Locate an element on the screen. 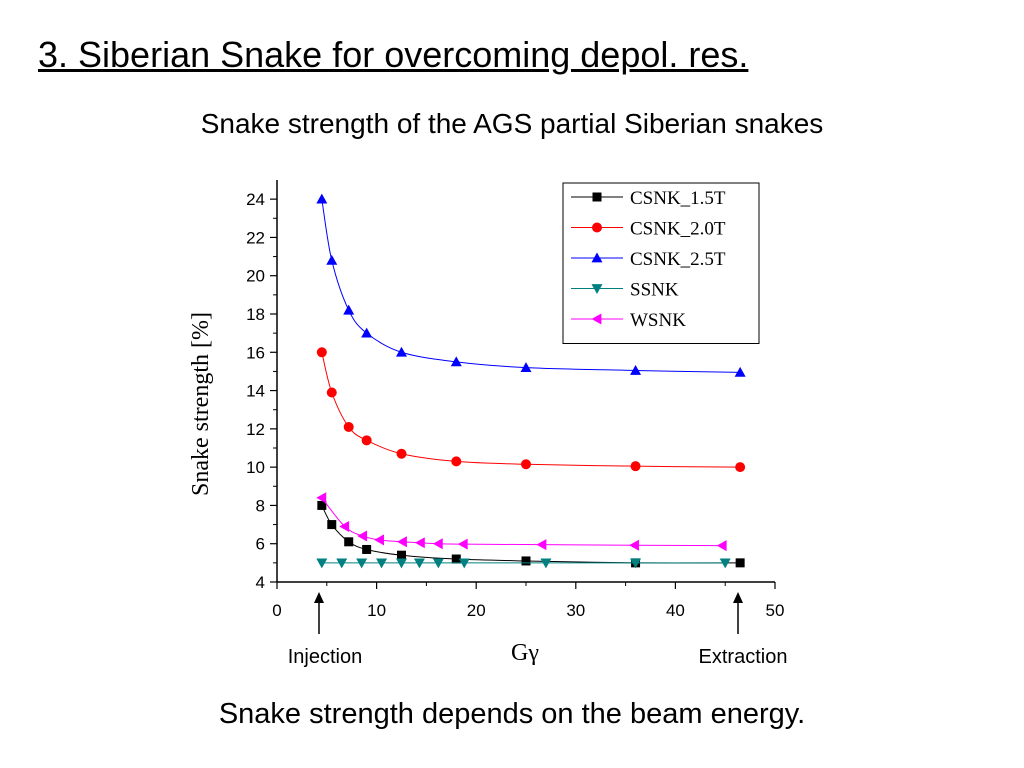 The height and width of the screenshot is (768, 1024). x-tick-label: 50 is located at coordinates (775, 610).